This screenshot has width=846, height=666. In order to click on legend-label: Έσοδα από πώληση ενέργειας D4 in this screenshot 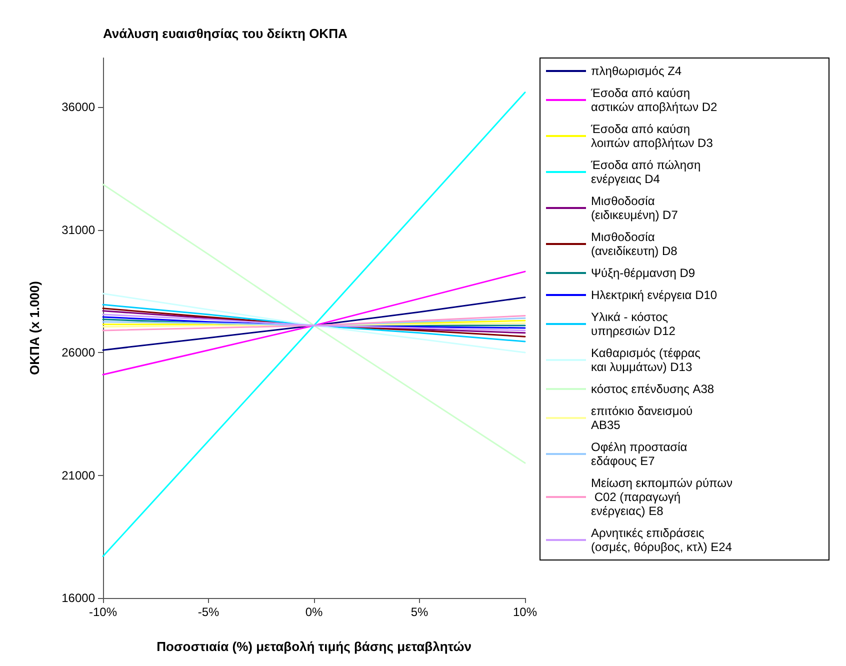, I will do `click(647, 172)`.